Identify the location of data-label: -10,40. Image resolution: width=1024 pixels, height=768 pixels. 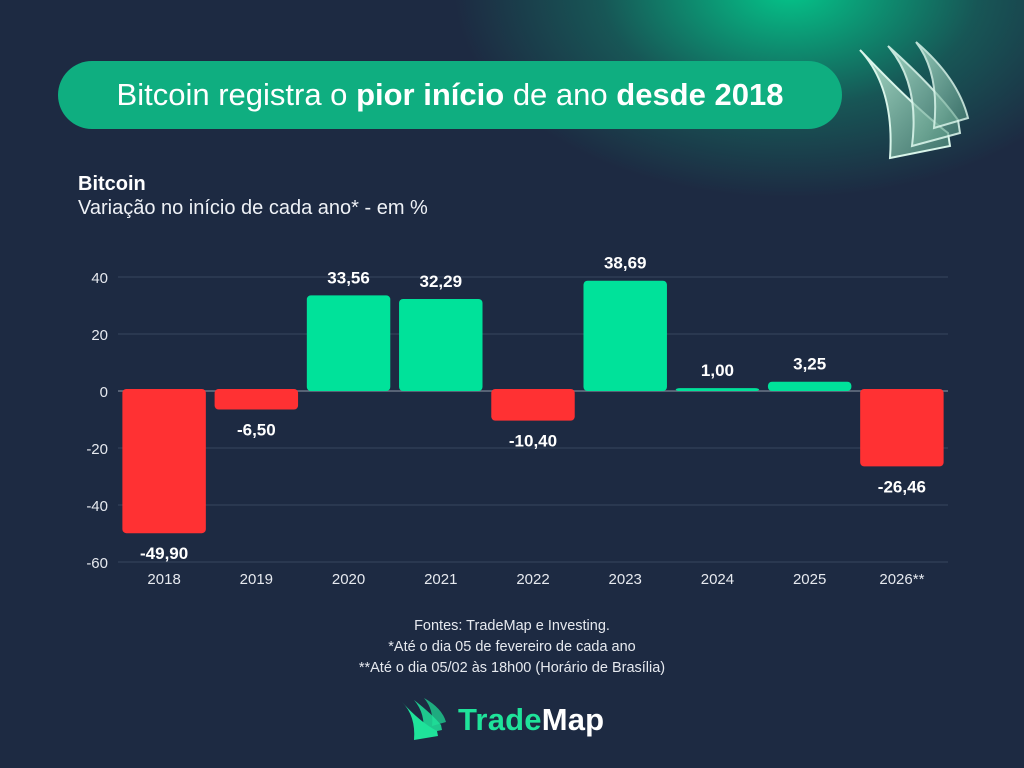
(533, 441).